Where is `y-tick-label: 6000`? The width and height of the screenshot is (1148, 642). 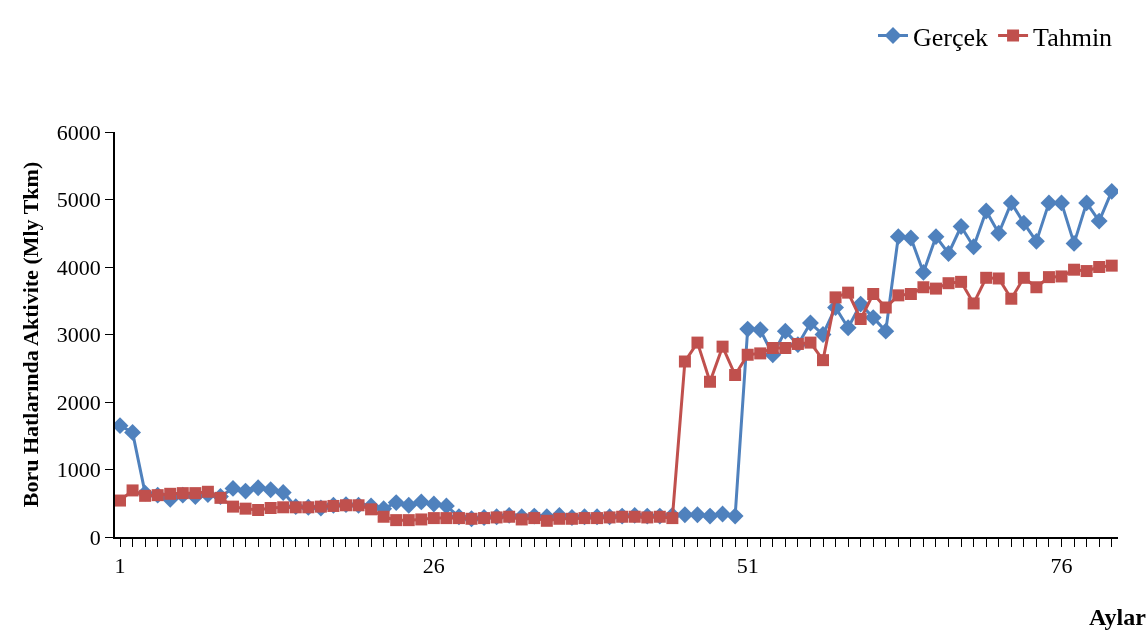 y-tick-label: 6000 is located at coordinates (78, 132).